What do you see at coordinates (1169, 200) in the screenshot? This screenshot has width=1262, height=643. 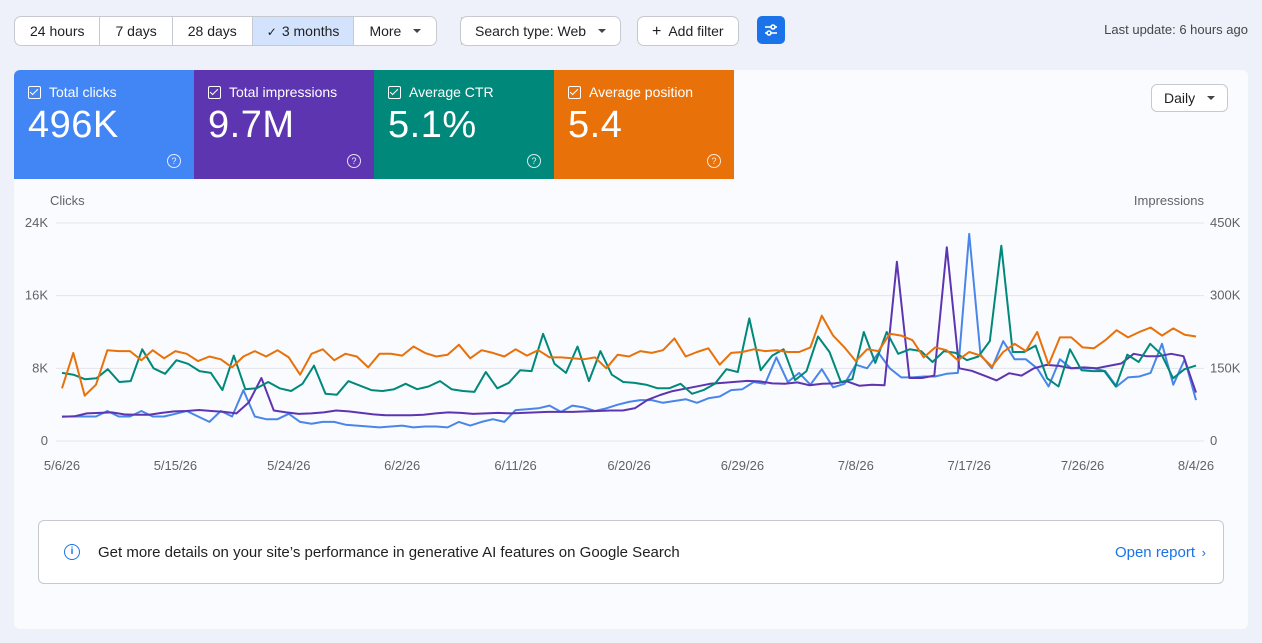 I see `right-axis-title: Impressions` at bounding box center [1169, 200].